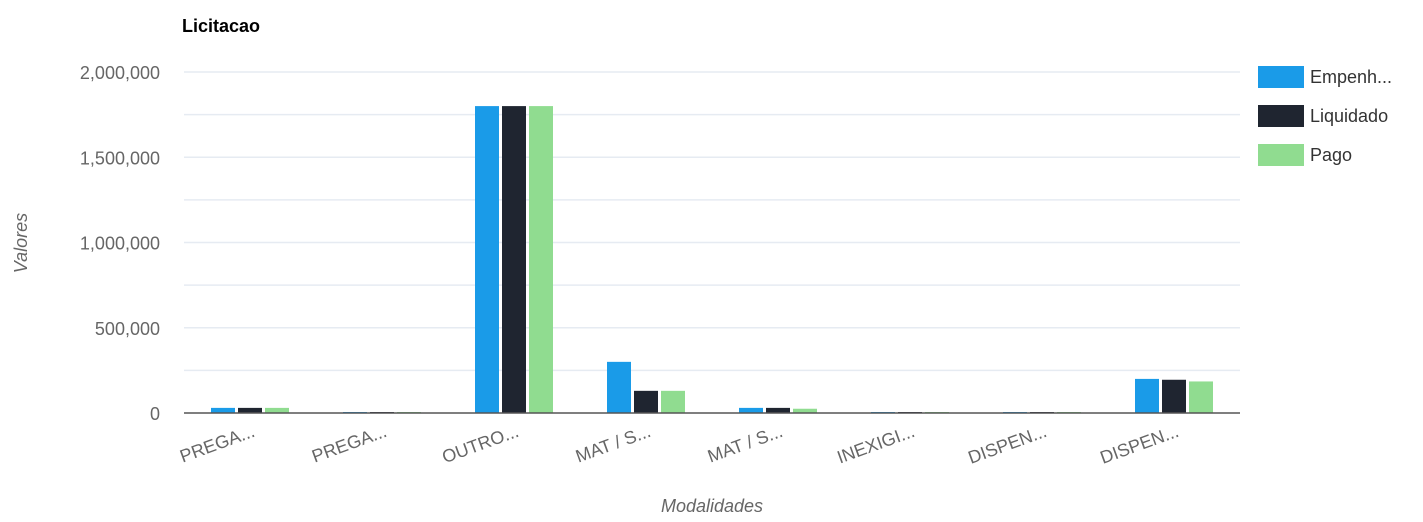  I want to click on y-tick-label: 0, so click(155, 414).